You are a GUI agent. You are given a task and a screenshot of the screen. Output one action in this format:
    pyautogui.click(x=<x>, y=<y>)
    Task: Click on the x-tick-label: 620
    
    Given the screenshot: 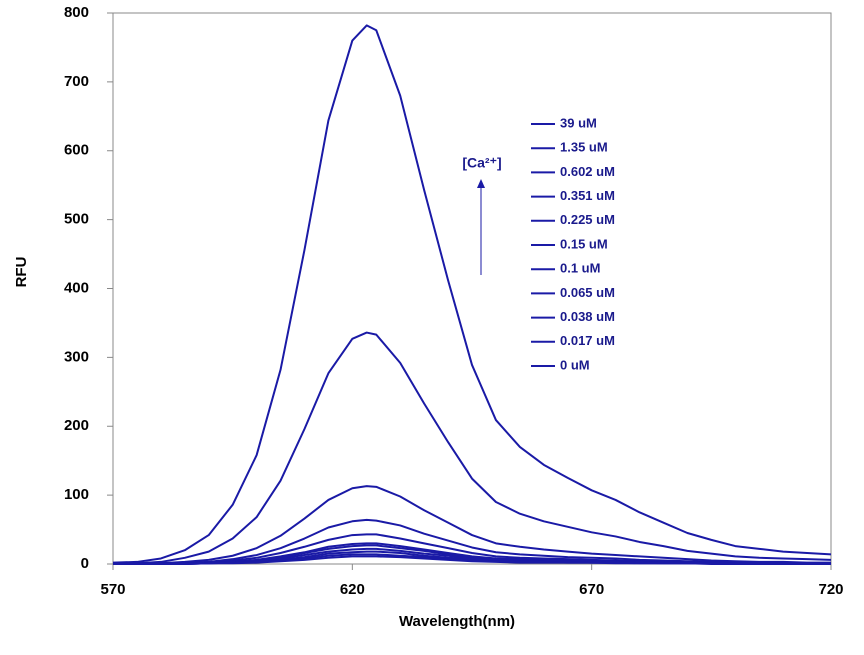 What is the action you would take?
    pyautogui.click(x=352, y=589)
    